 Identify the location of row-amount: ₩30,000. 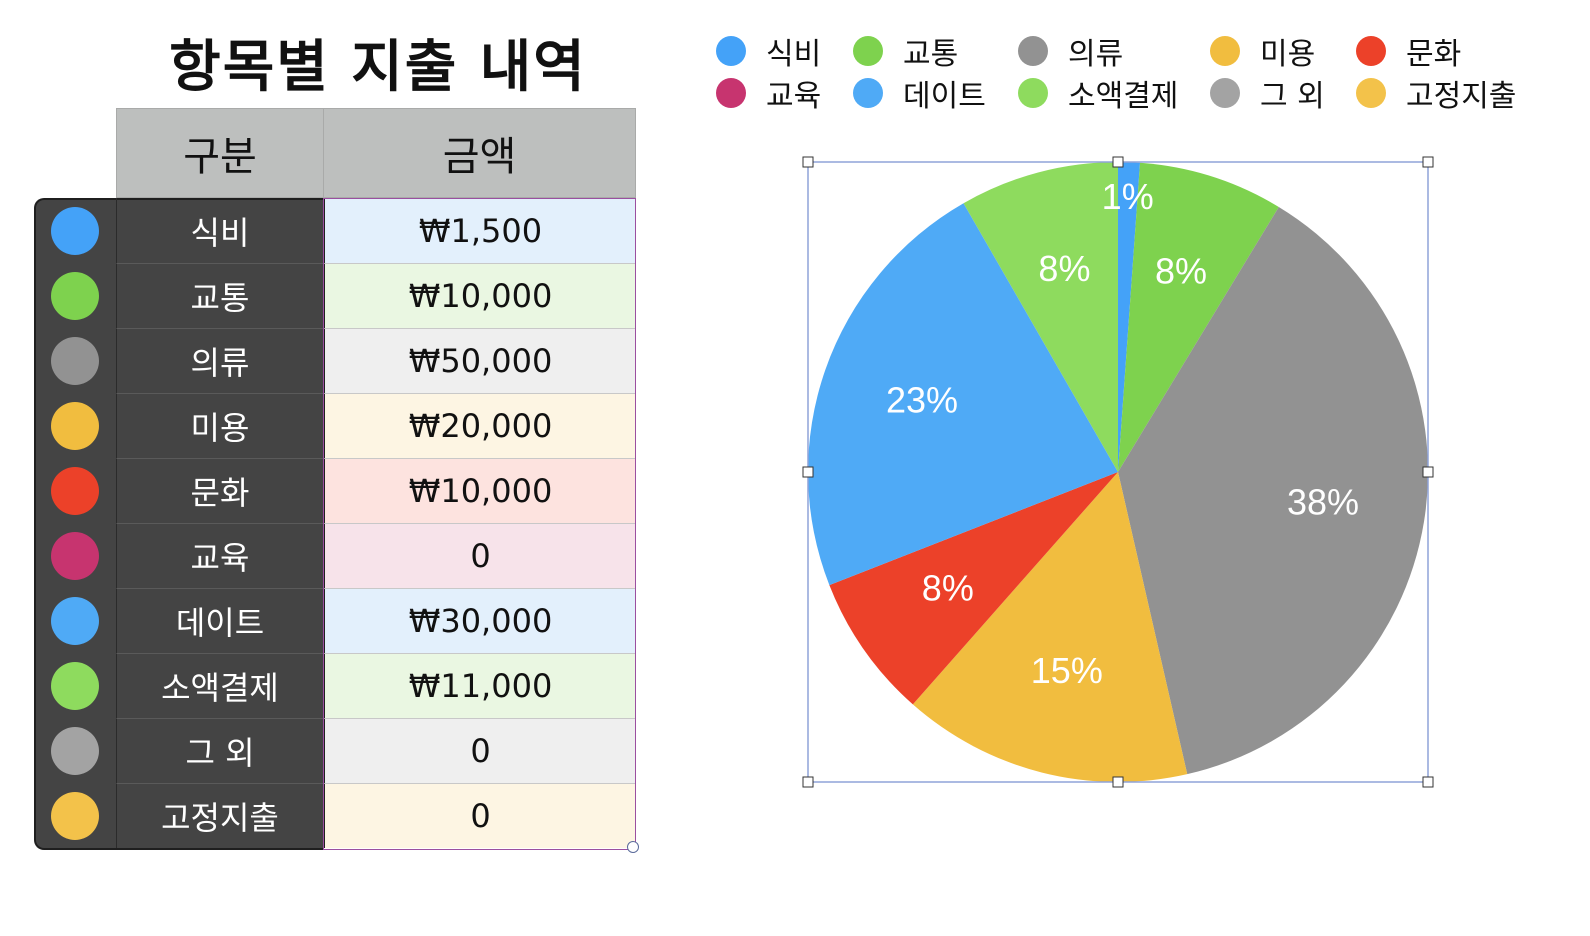
(479, 620).